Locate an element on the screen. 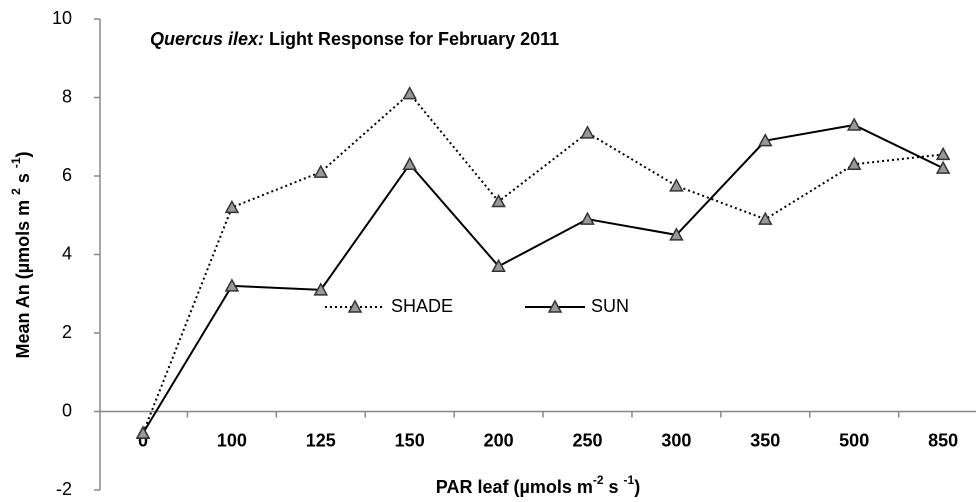 This screenshot has height=502, width=976. axis-title-part: Mean An (µmols m is located at coordinates (23, 277).